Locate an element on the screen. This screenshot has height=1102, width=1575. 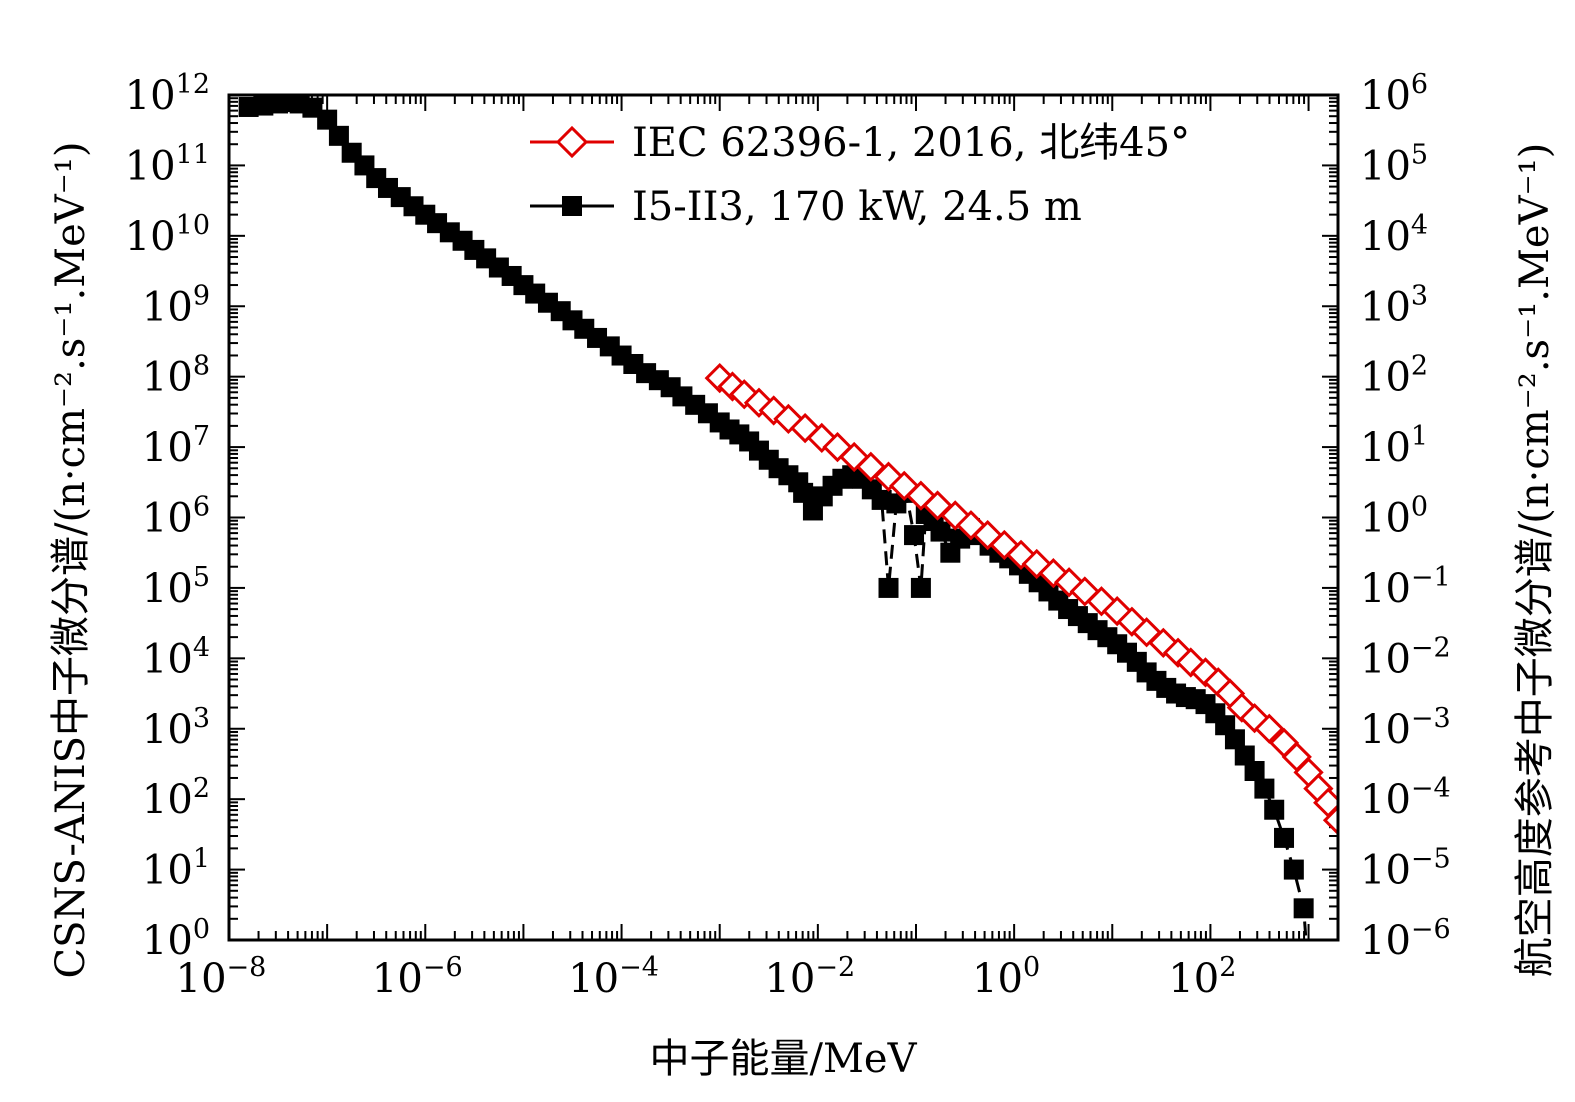
y-left-tick-label: 10⁰ is located at coordinates (176, 939).